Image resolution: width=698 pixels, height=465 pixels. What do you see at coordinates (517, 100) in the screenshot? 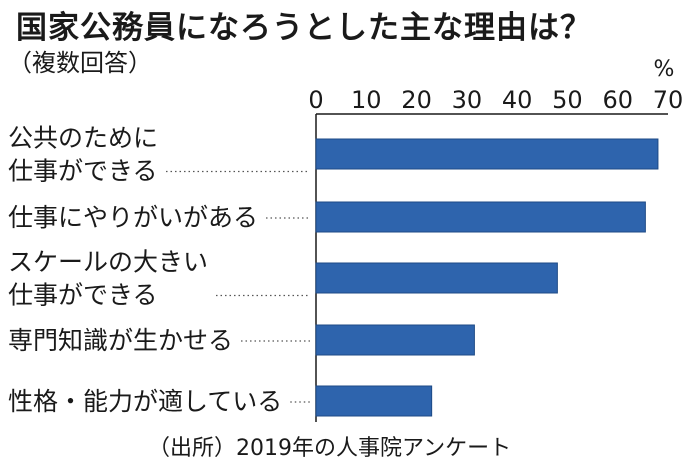
I see `x-tick-label: 40` at bounding box center [517, 100].